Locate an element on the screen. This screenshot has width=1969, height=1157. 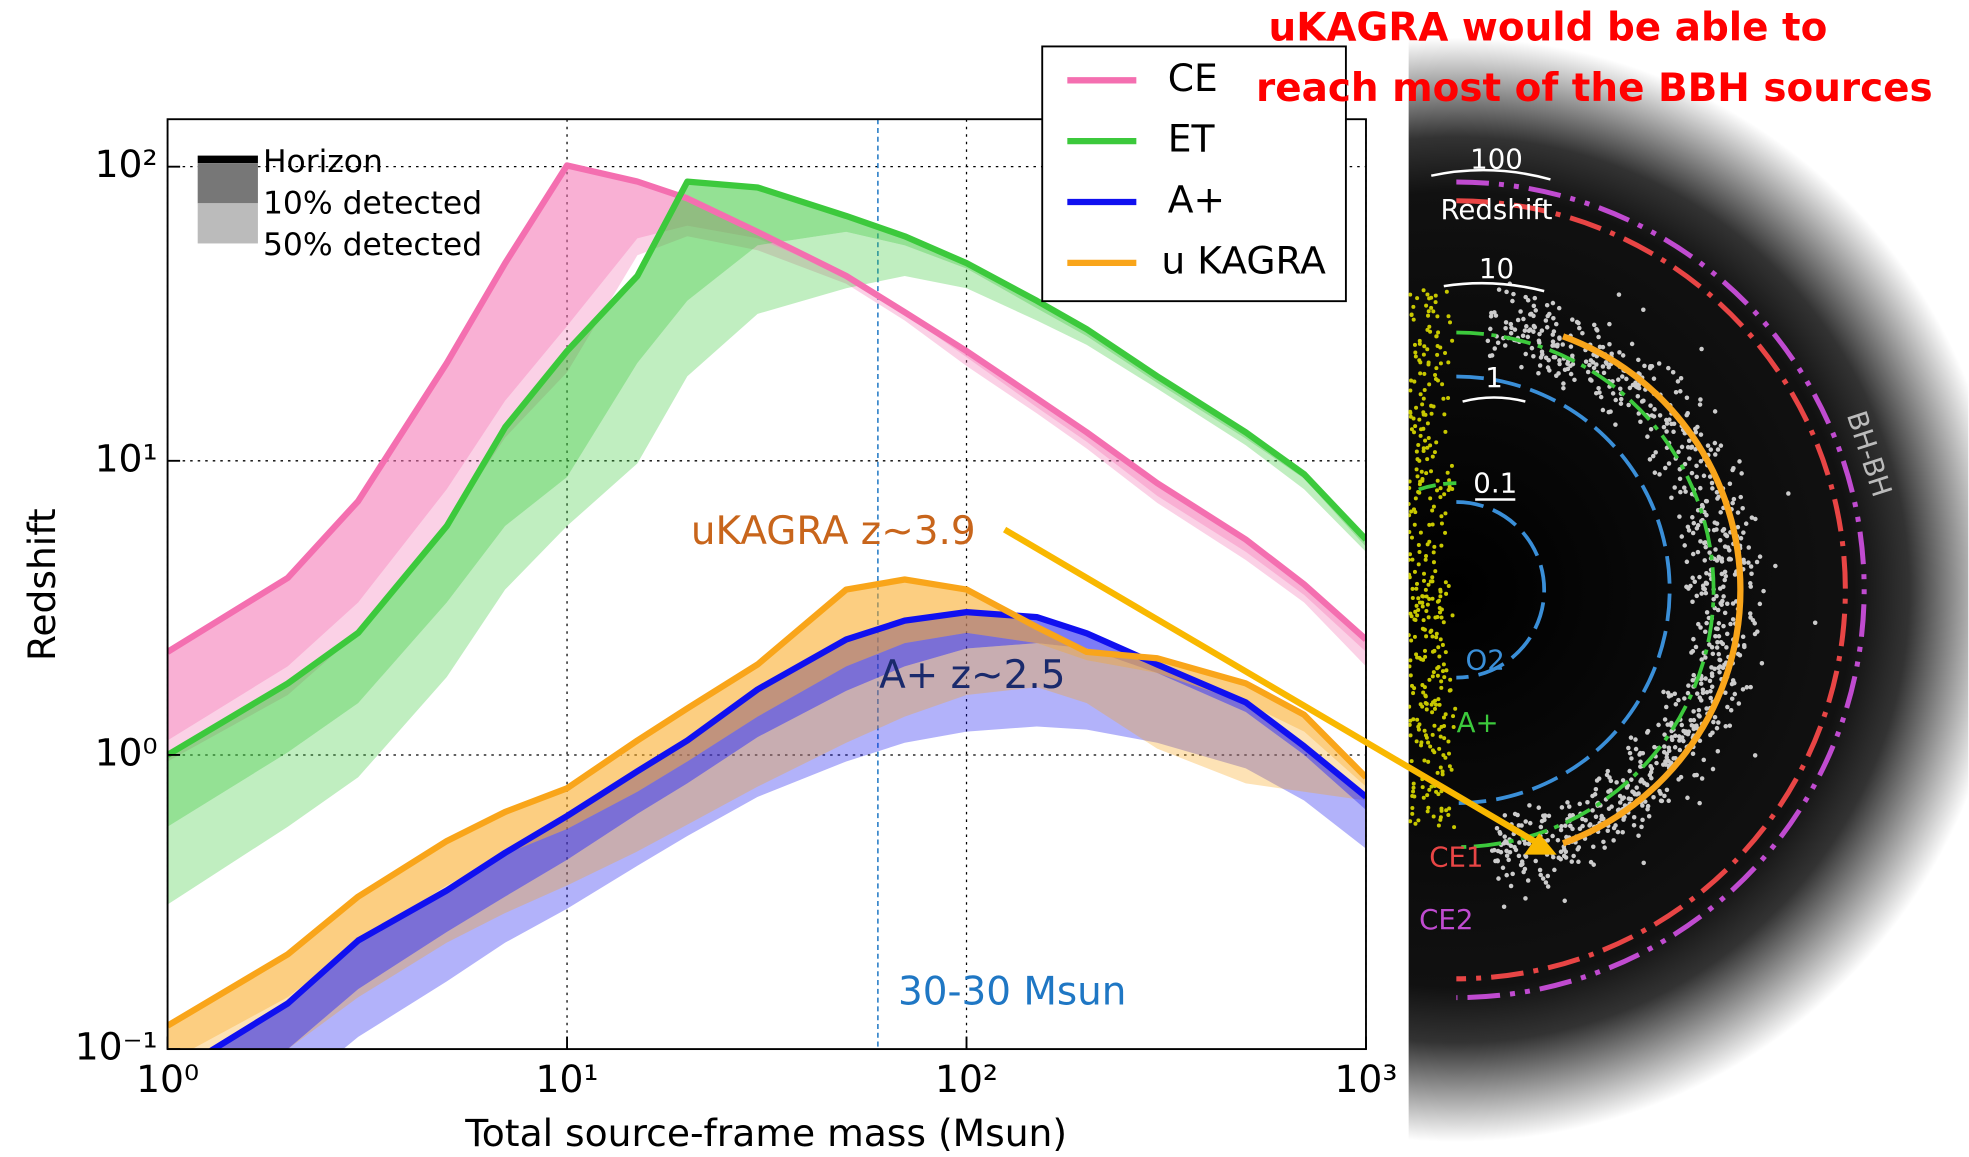
legend-label: CE is located at coordinates (1193, 78).